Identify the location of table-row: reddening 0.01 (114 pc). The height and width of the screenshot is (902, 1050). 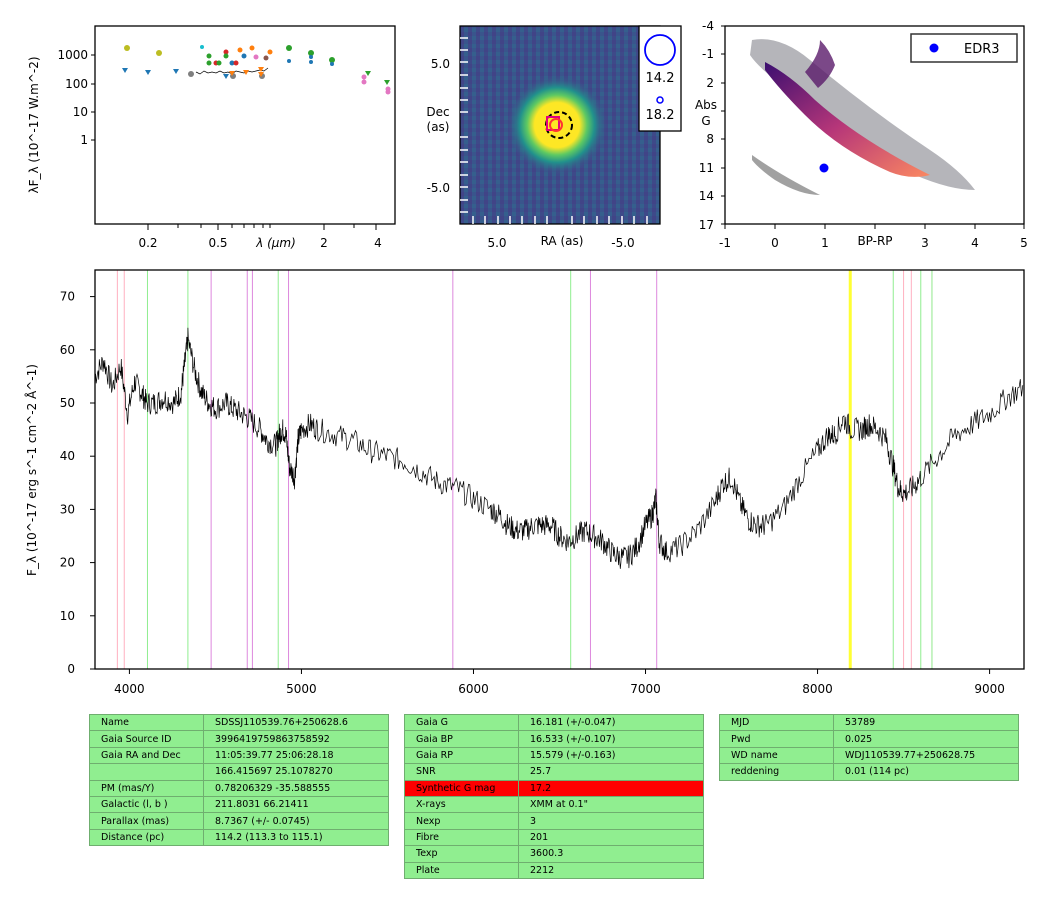
(869, 772).